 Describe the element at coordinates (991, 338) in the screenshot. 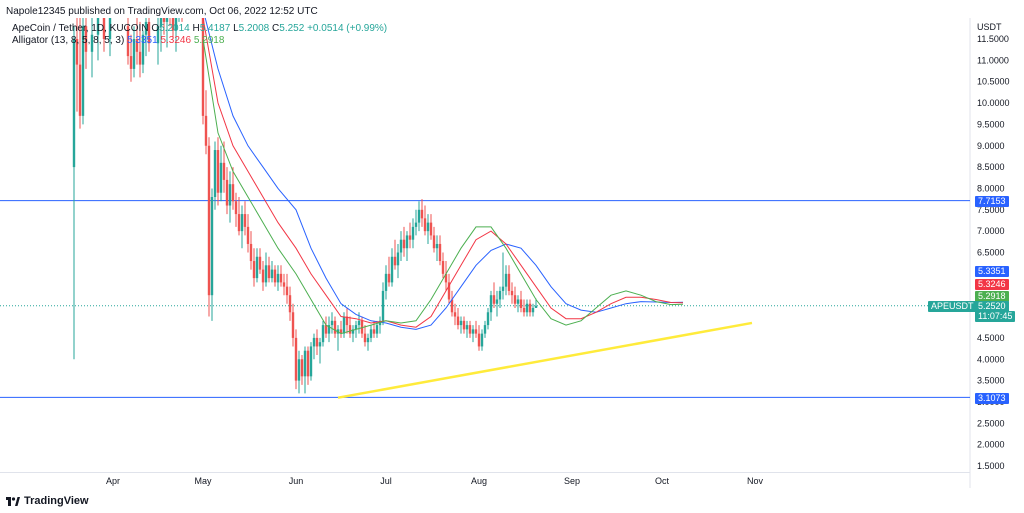

I see `y-tick-label: 4.5000` at that location.